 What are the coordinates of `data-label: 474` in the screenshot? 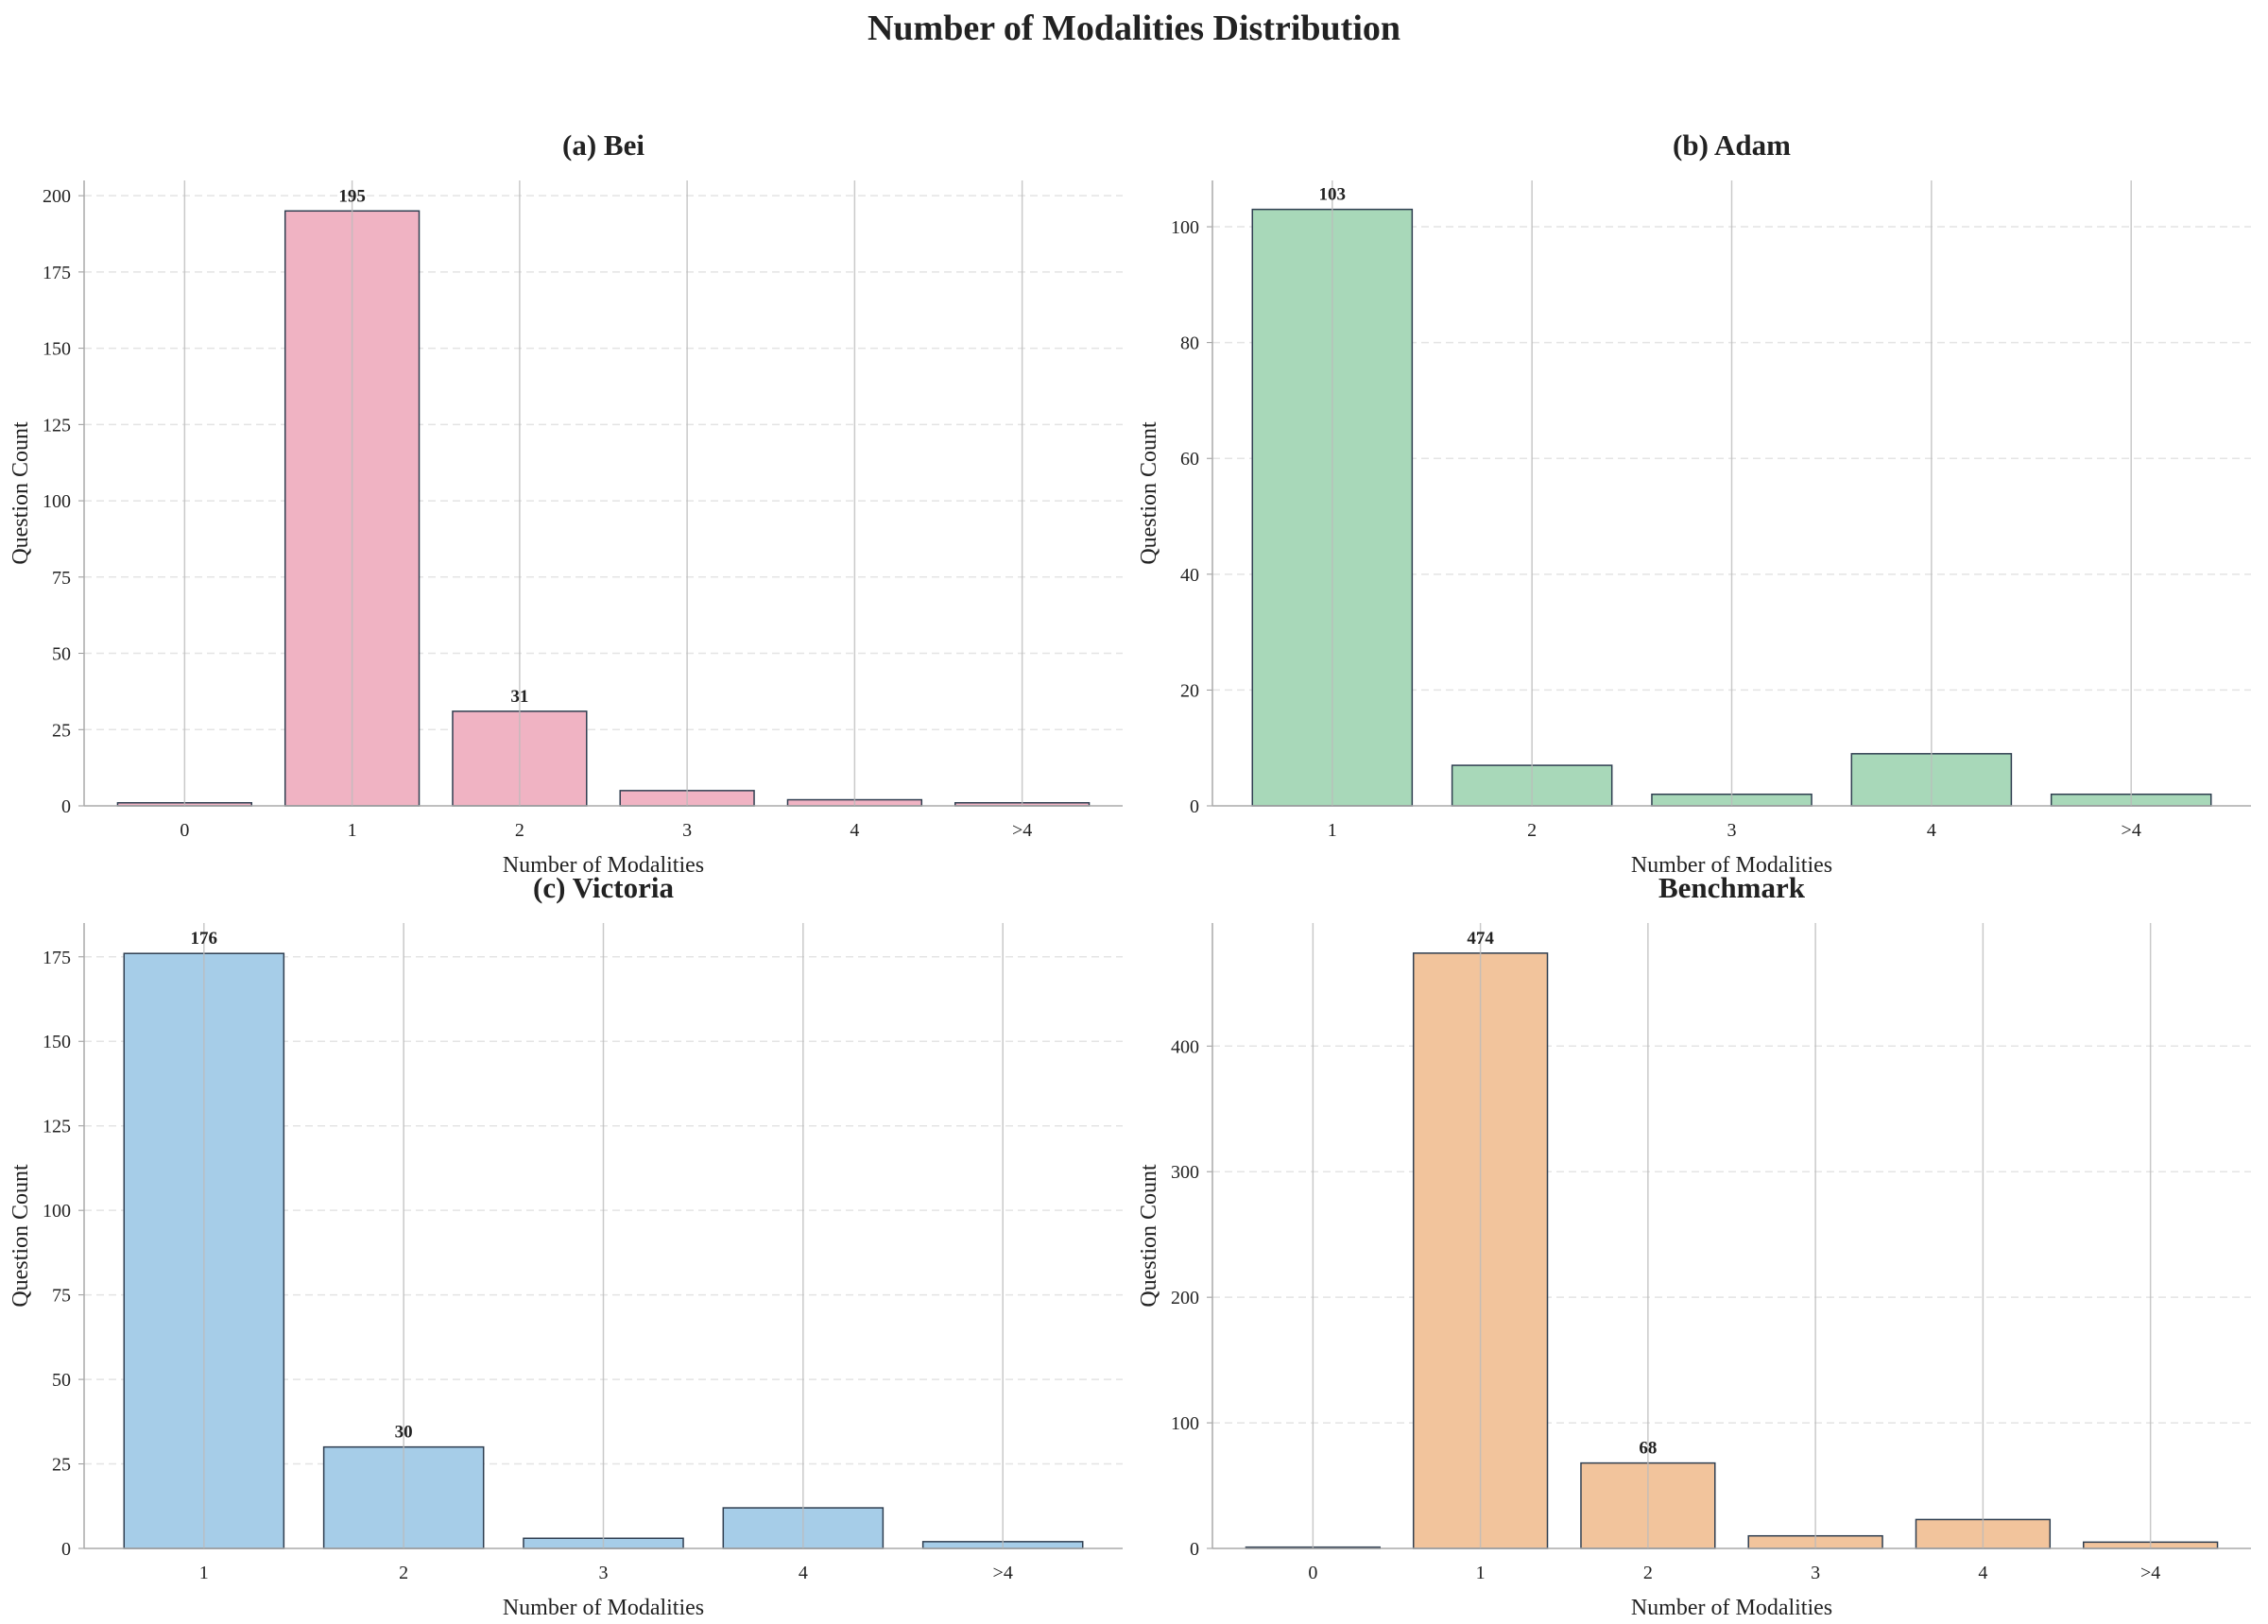 It's located at (1480, 939).